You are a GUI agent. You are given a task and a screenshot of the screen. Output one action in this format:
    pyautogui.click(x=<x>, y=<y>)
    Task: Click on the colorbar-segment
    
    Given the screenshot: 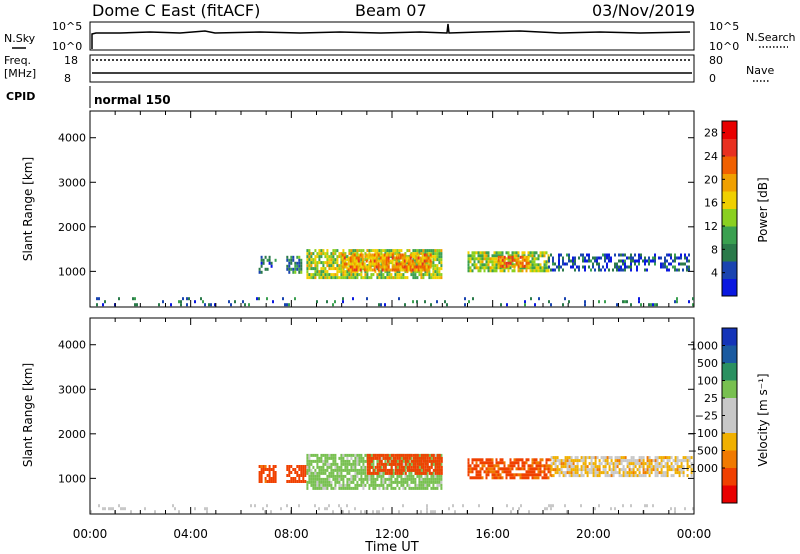 What is the action you would take?
    pyautogui.click(x=729, y=147)
    